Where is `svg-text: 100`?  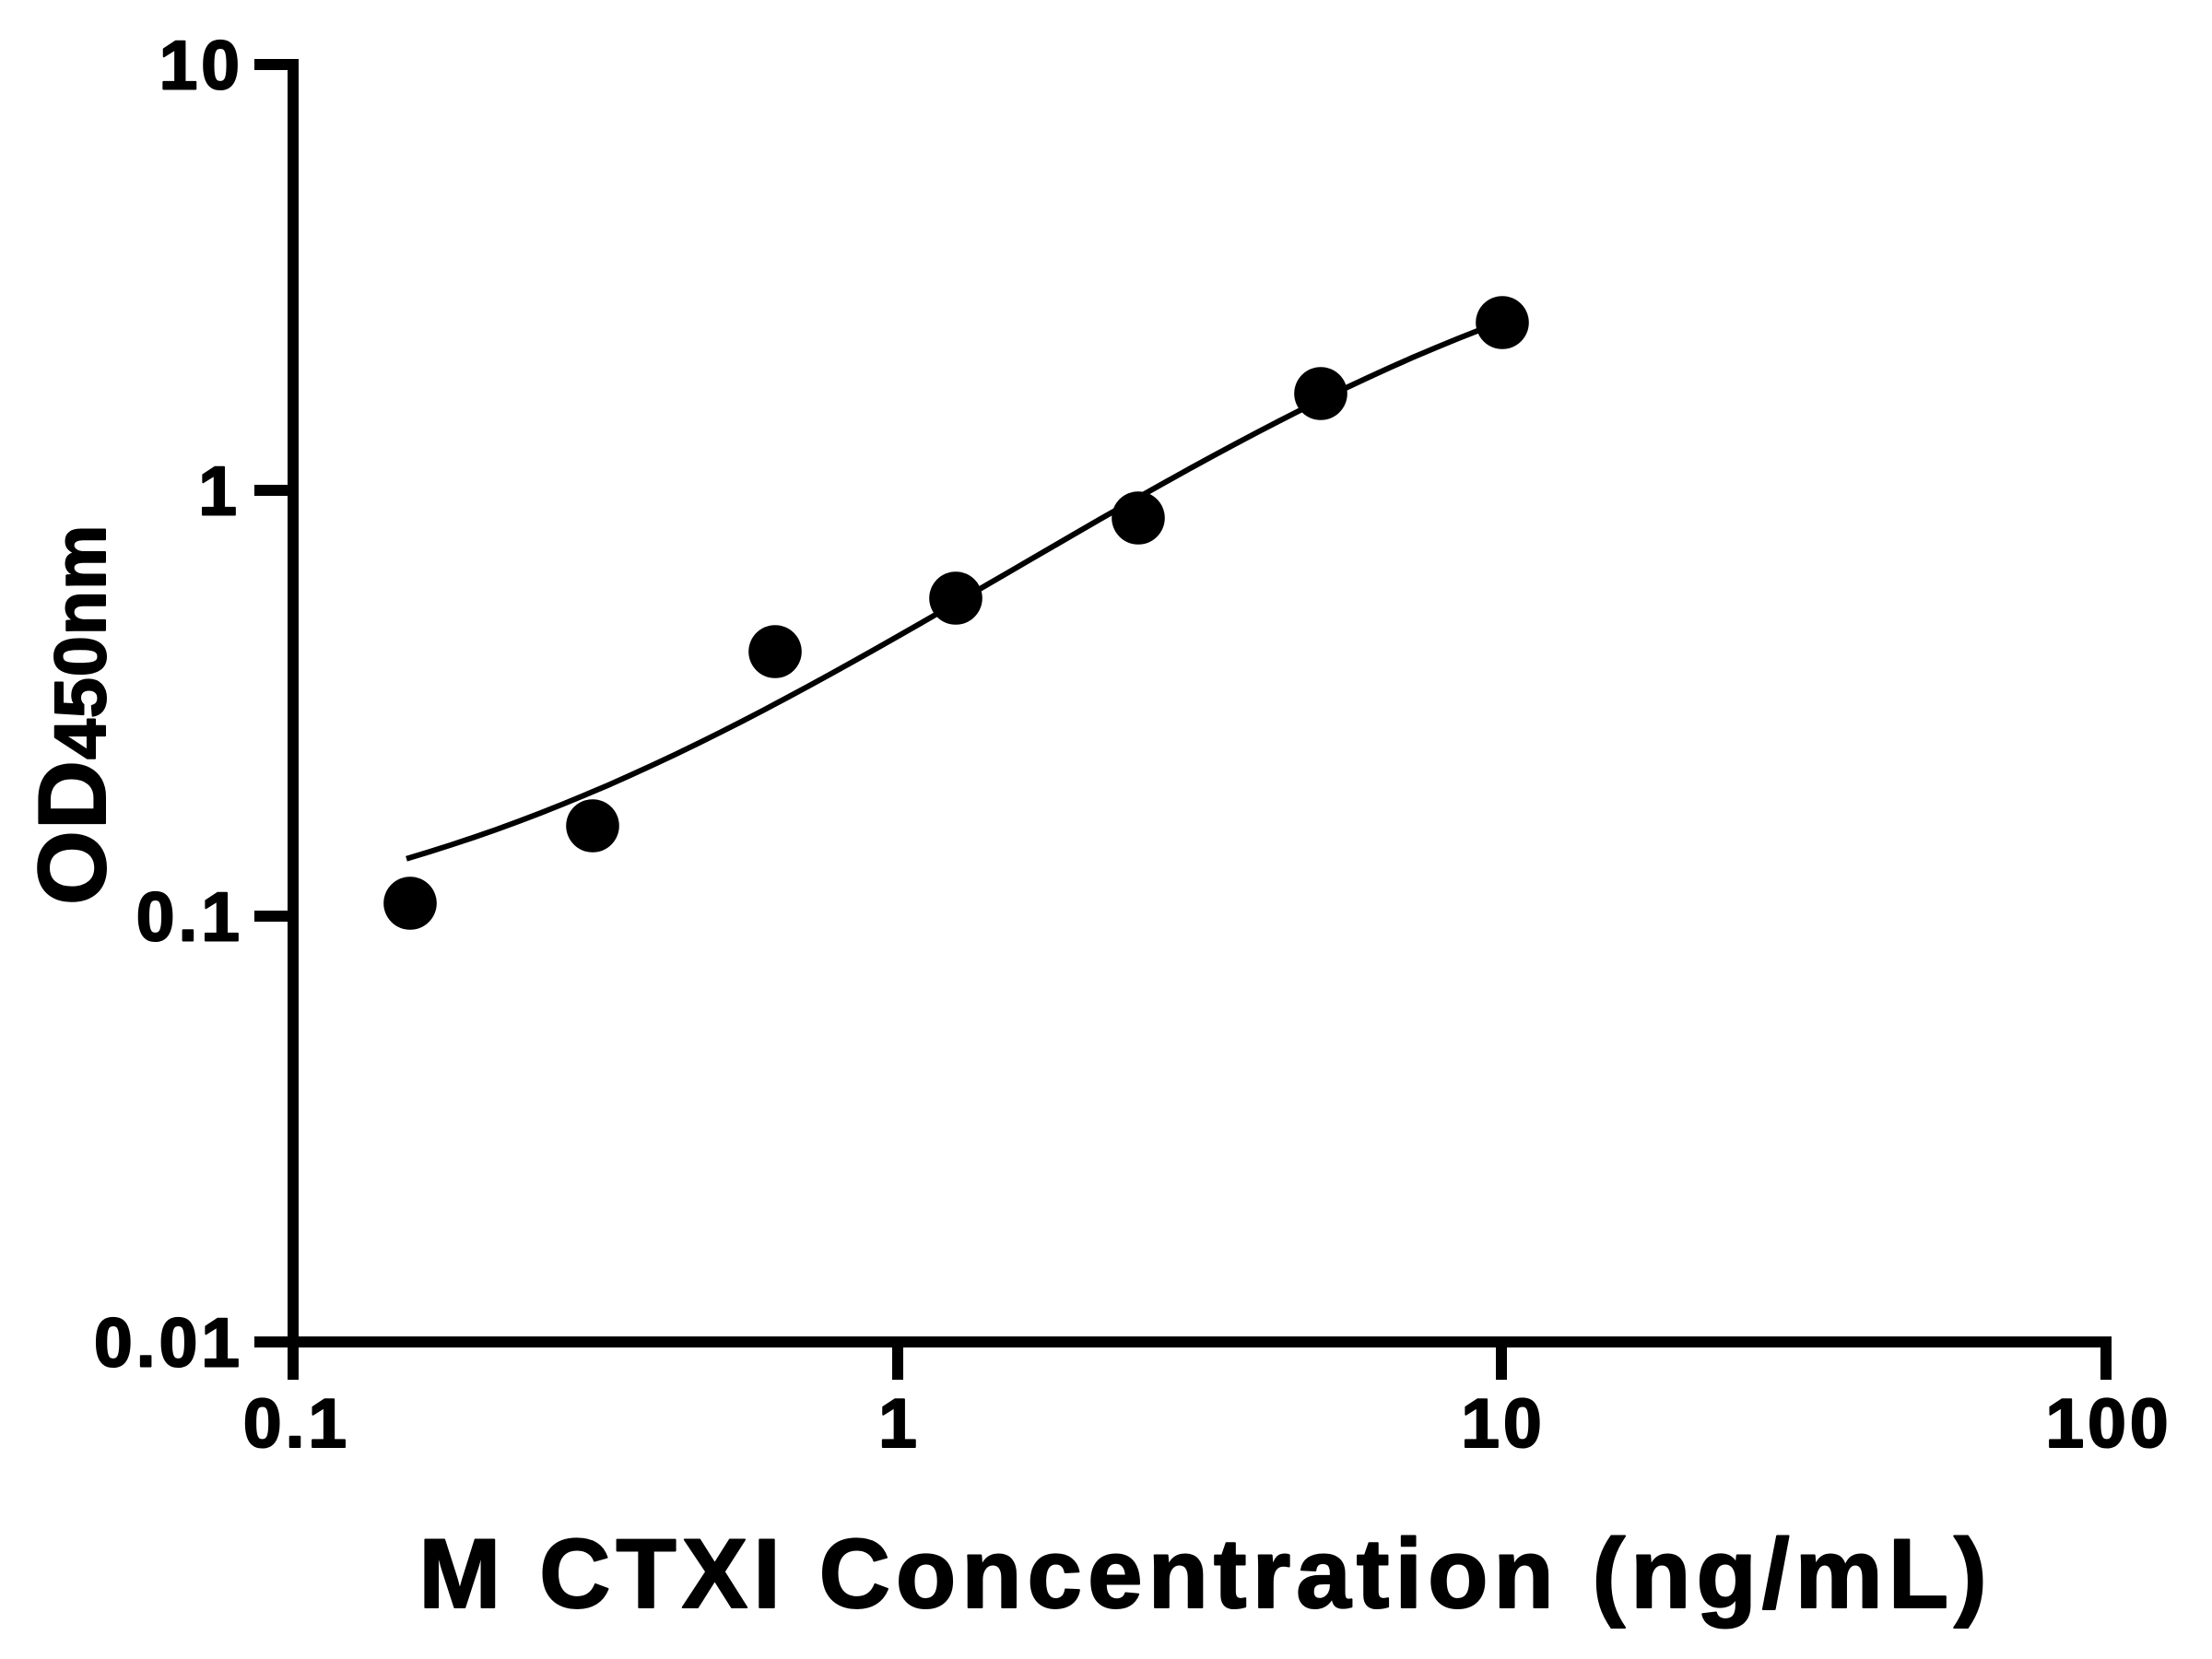 svg-text: 100 is located at coordinates (2108, 1423).